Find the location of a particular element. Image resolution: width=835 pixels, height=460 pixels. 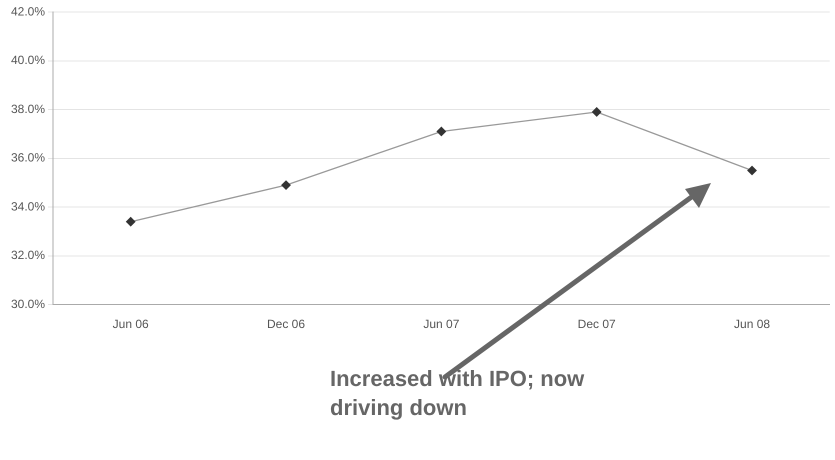

x-tick-label: Jun 07 is located at coordinates (441, 324).